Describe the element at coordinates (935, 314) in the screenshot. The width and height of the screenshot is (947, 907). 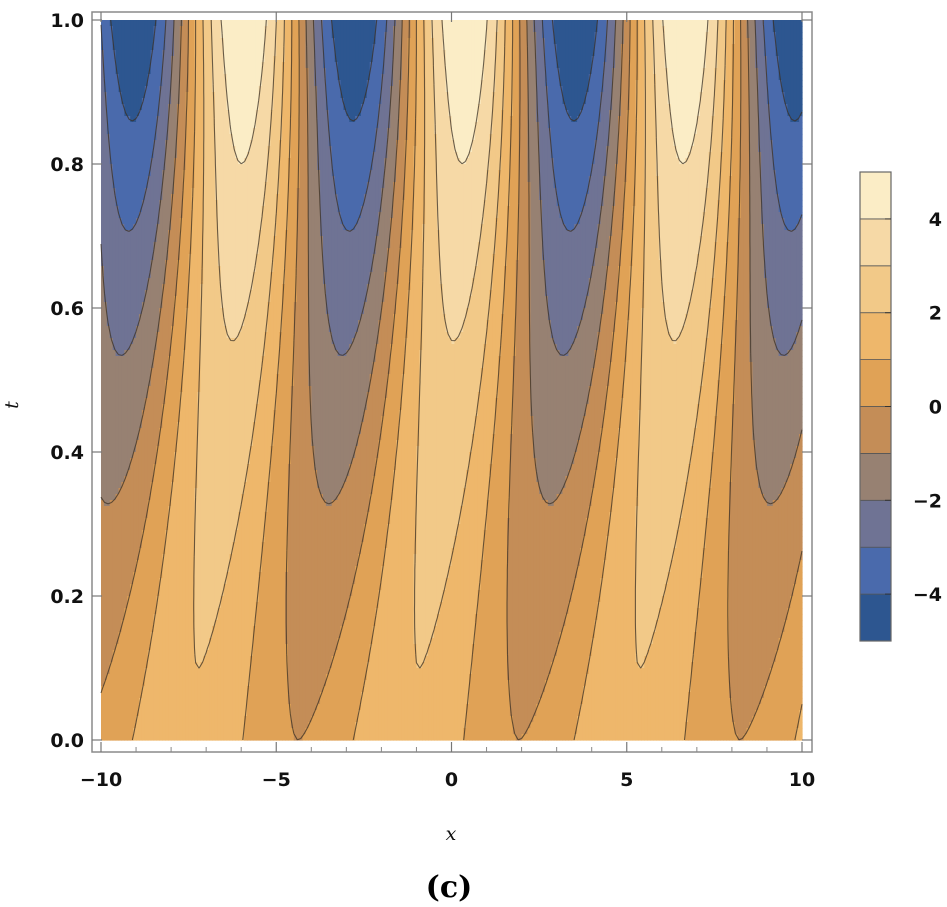
I see `colorbar-tick-label: 2` at that location.